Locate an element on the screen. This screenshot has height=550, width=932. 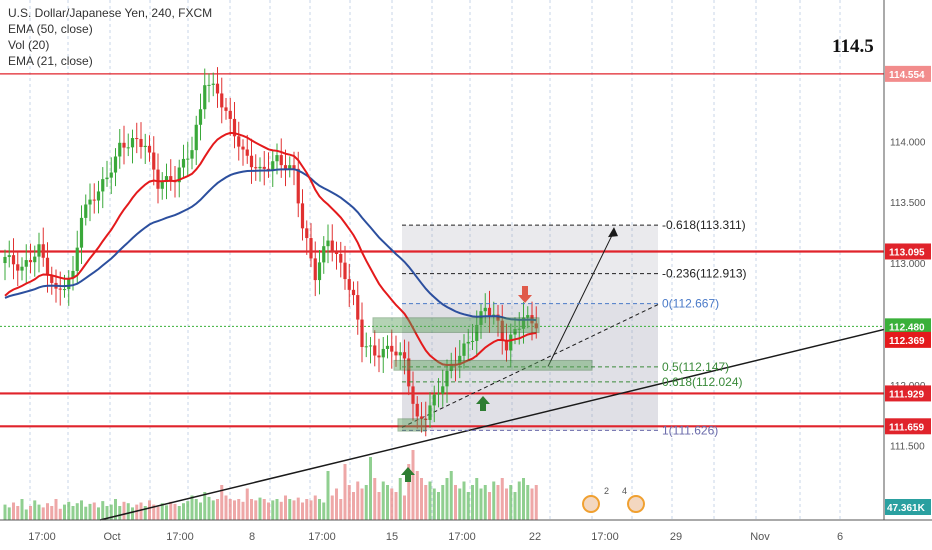
x-tick-label: 15 is located at coordinates (392, 537).